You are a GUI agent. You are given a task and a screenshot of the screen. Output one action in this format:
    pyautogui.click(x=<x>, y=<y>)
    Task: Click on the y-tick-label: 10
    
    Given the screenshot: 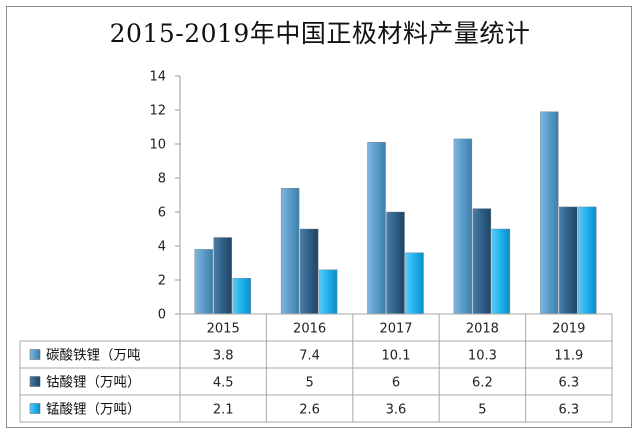 What is the action you would take?
    pyautogui.click(x=157, y=145)
    